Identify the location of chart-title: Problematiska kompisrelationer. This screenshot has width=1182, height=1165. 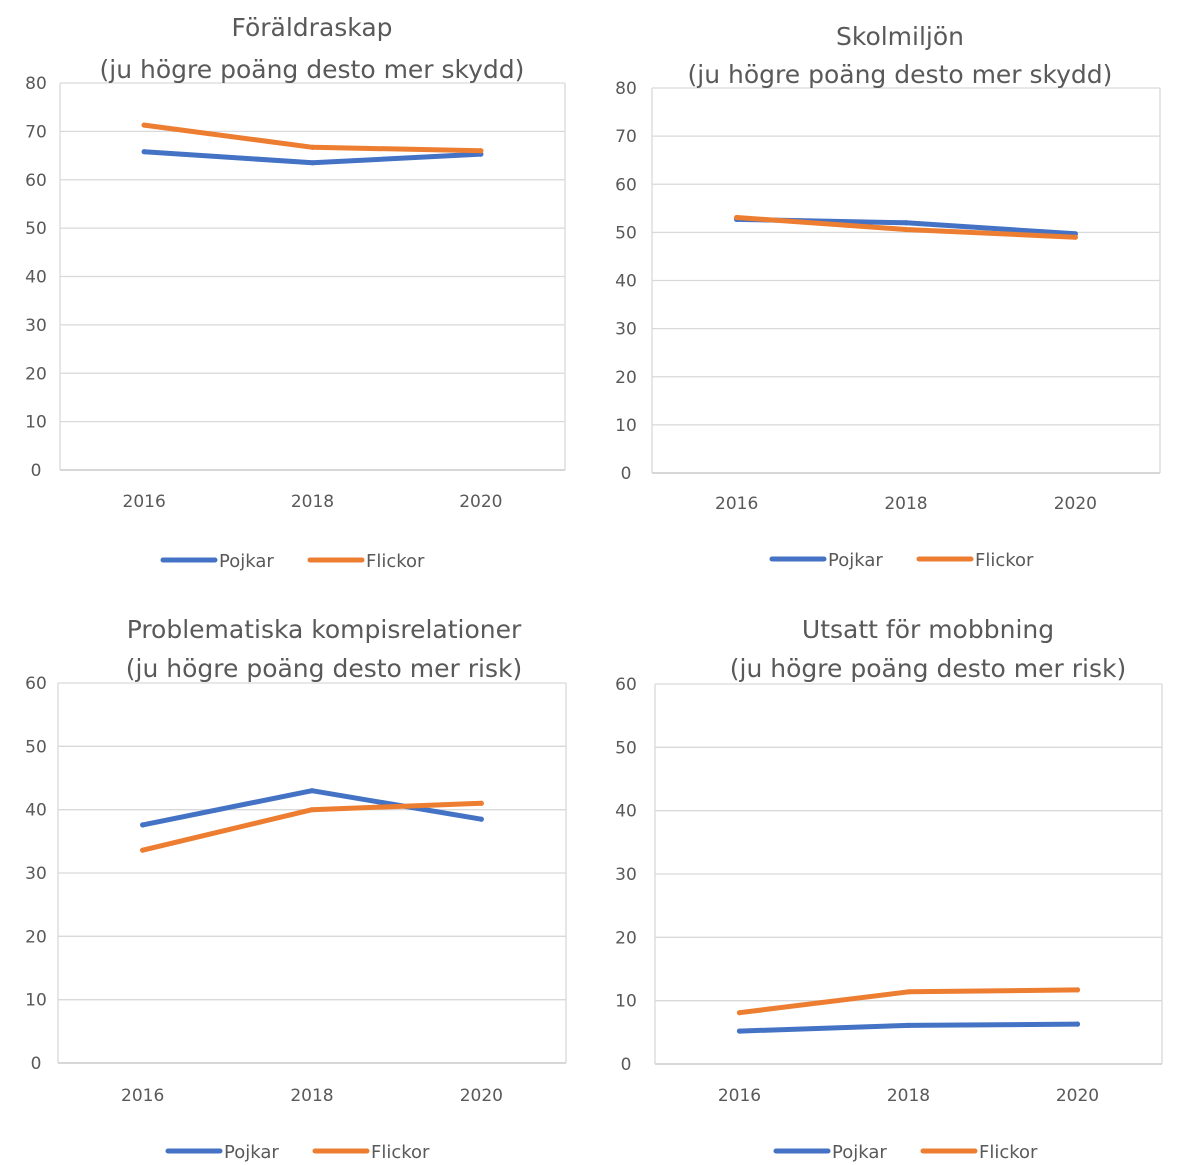
(324, 629).